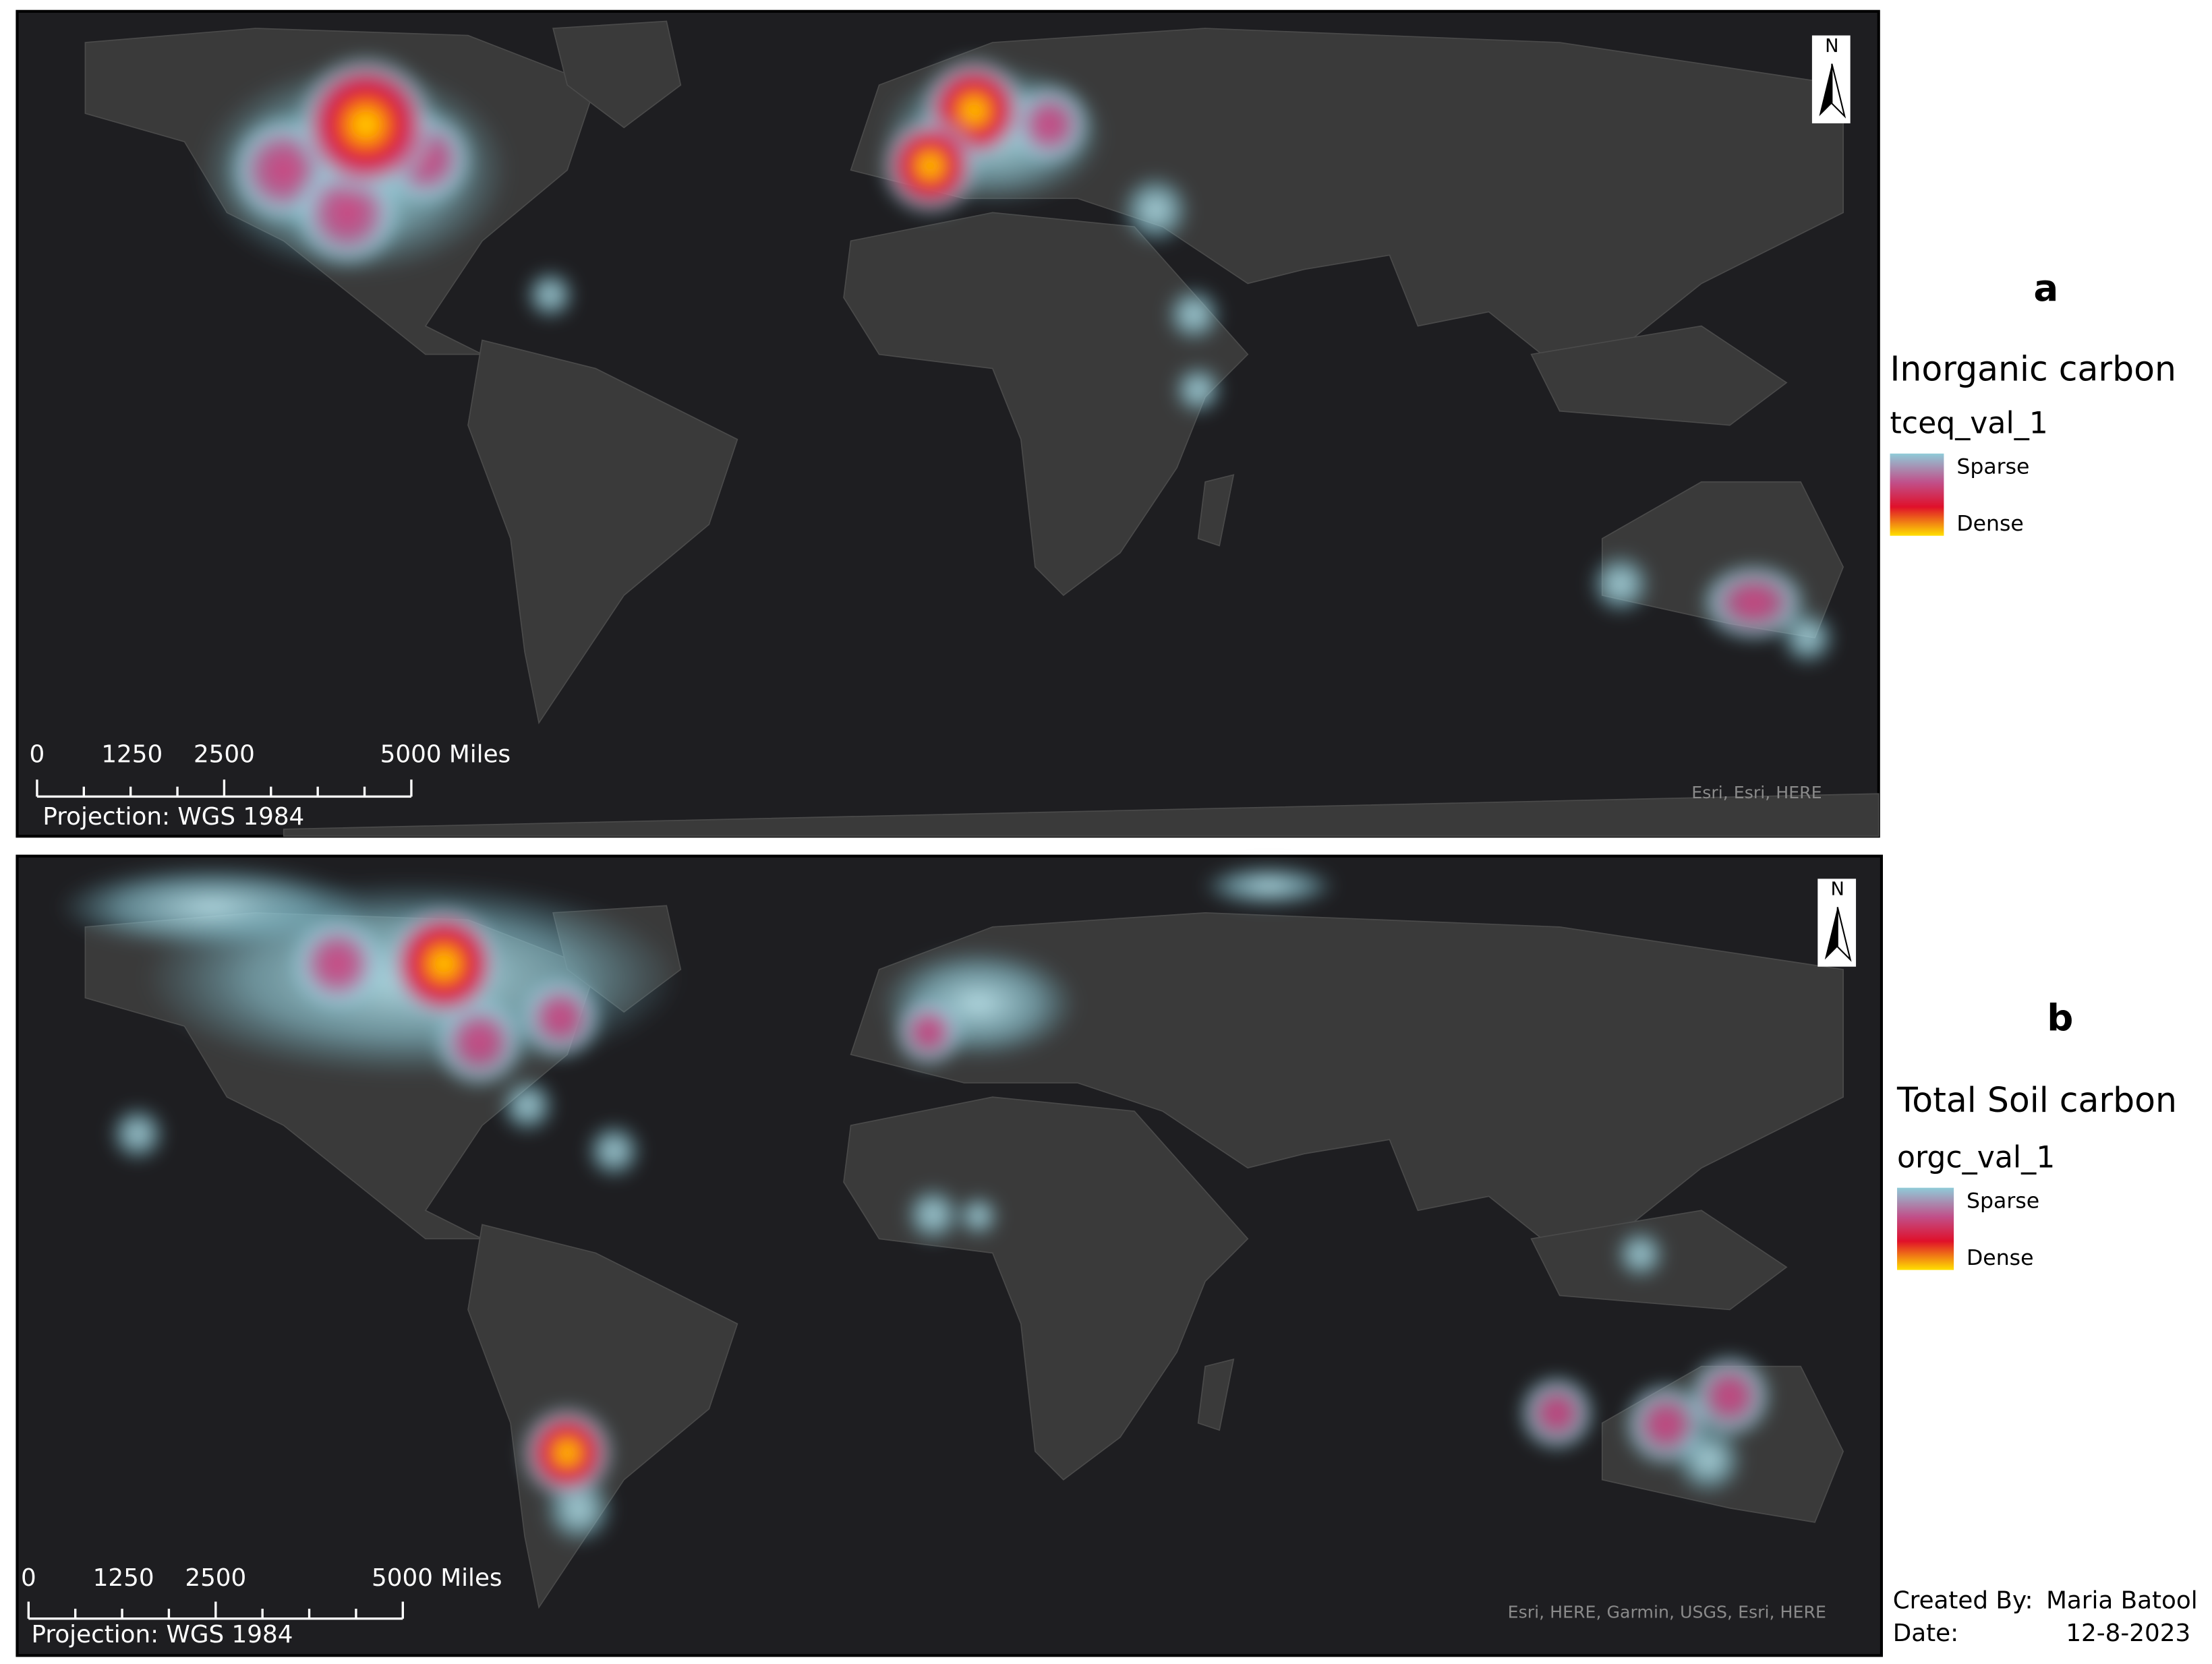 This screenshot has height=1664, width=2212. Describe the element at coordinates (2128, 1633) in the screenshot. I see `date: 12-8-2023` at that location.